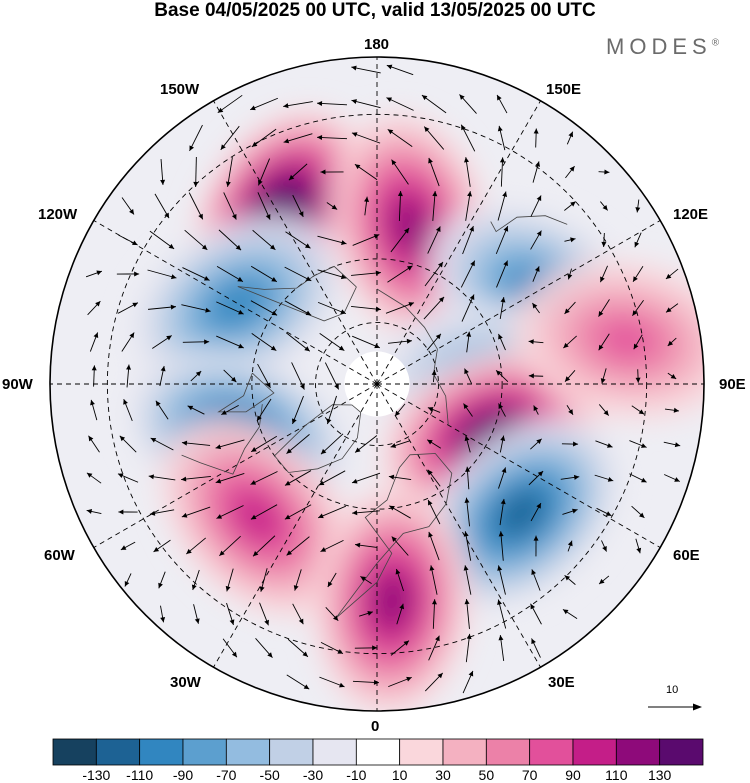  What do you see at coordinates (691, 214) in the screenshot?
I see `lon-label-120e: 120E` at bounding box center [691, 214].